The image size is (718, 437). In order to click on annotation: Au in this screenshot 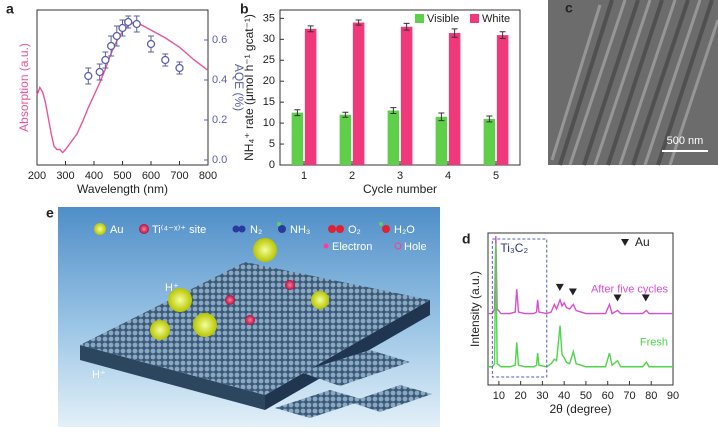, I will do `click(642, 242)`.